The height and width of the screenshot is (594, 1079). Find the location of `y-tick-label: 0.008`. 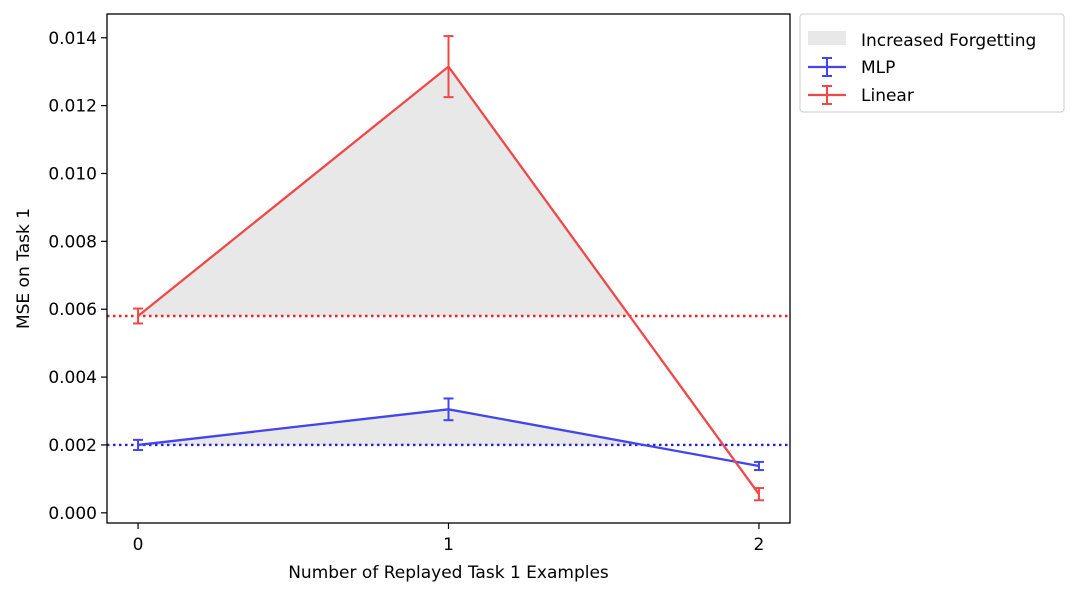

y-tick-label: 0.008 is located at coordinates (72, 242).